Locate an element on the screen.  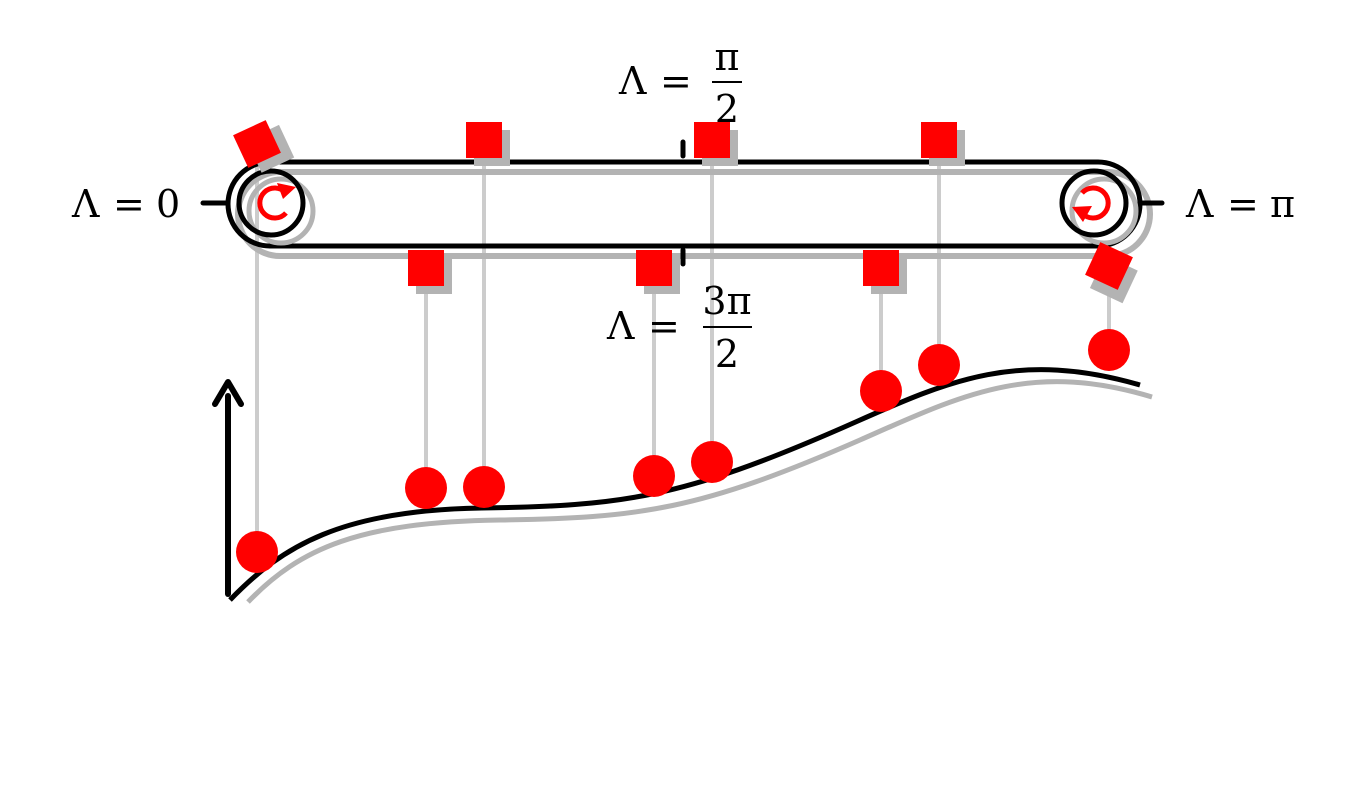
right-pulley is located at coordinates (1099, 207).